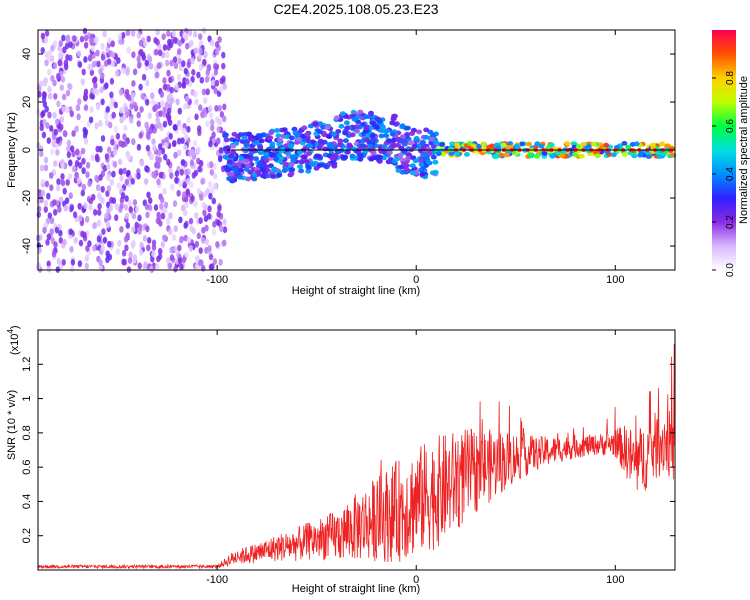 Image resolution: width=750 pixels, height=600 pixels. Describe the element at coordinates (730, 126) in the screenshot. I see `colorbar-tick-label: 0.6` at that location.